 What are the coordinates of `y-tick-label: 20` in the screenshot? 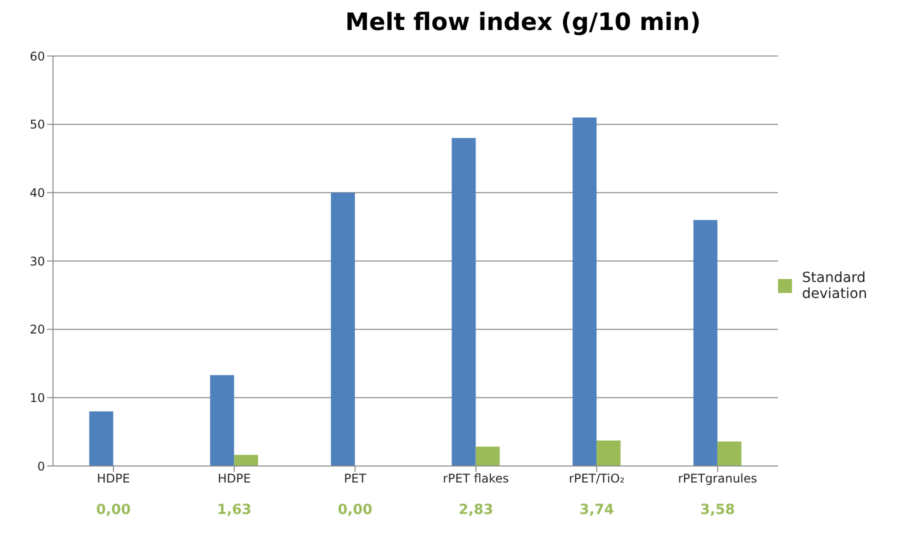 It's located at (37, 329).